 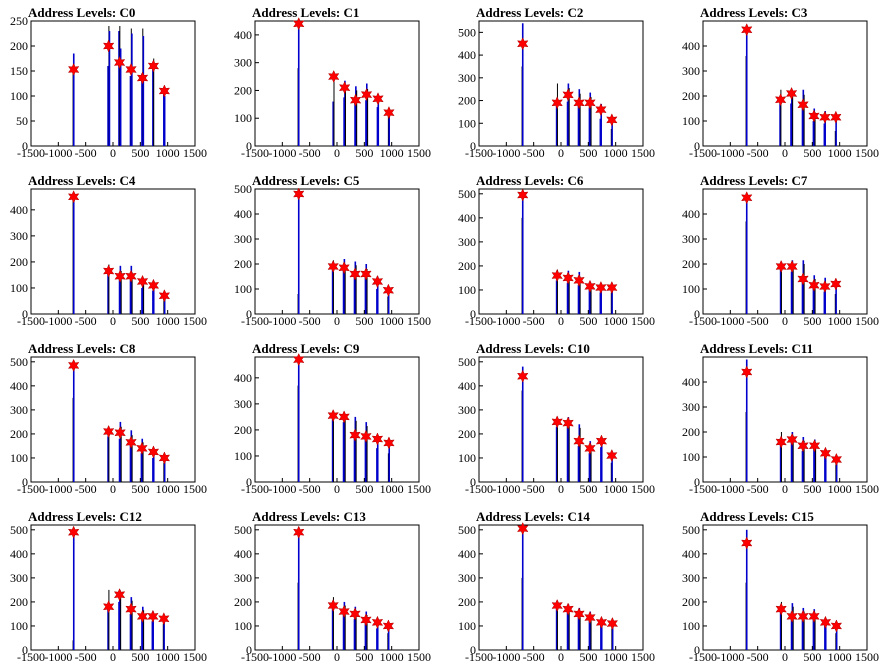 I want to click on chart-title: Address Levels: C3, so click(x=754, y=12).